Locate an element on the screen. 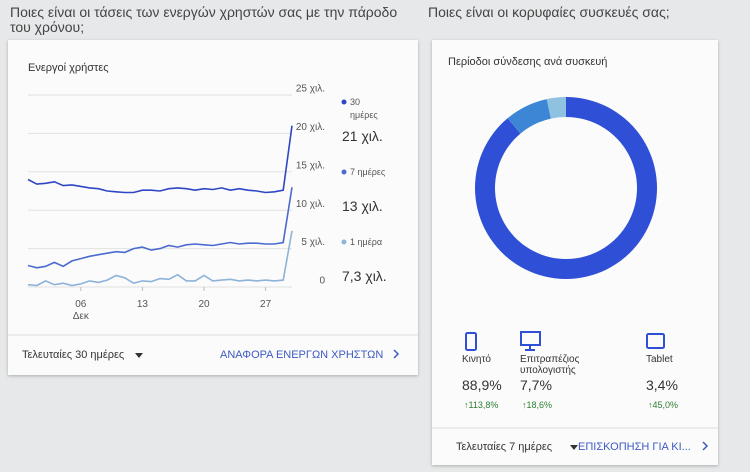 This screenshot has height=472, width=750. legend-name: 1 ημέρα is located at coordinates (366, 242).